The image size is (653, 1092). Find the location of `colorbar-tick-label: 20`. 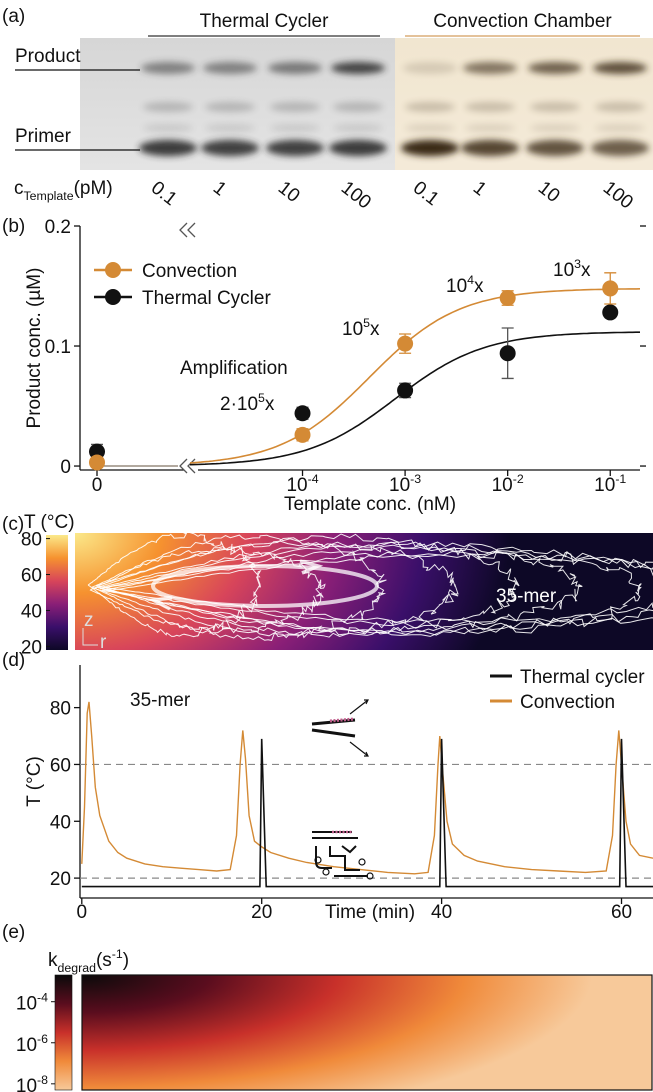

colorbar-tick-label: 20 is located at coordinates (31, 647).